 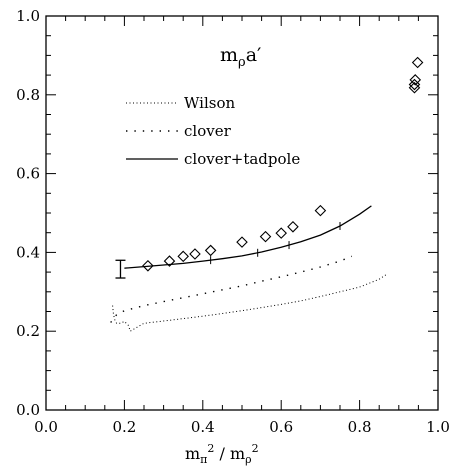 I want to click on x-tick-label: 0.0, so click(x=46, y=427).